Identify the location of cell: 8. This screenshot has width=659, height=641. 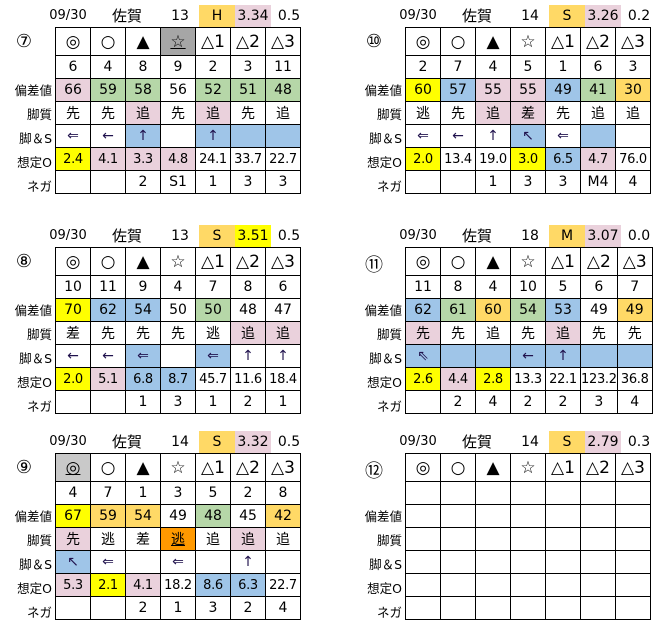
(143, 67).